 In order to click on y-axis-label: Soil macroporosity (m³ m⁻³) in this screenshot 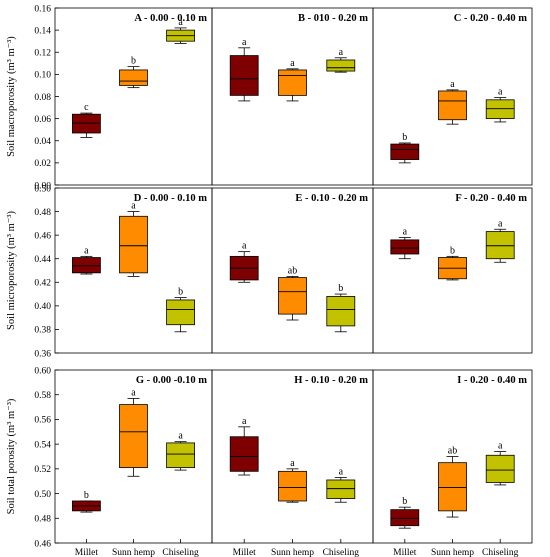, I will do `click(11, 96)`.